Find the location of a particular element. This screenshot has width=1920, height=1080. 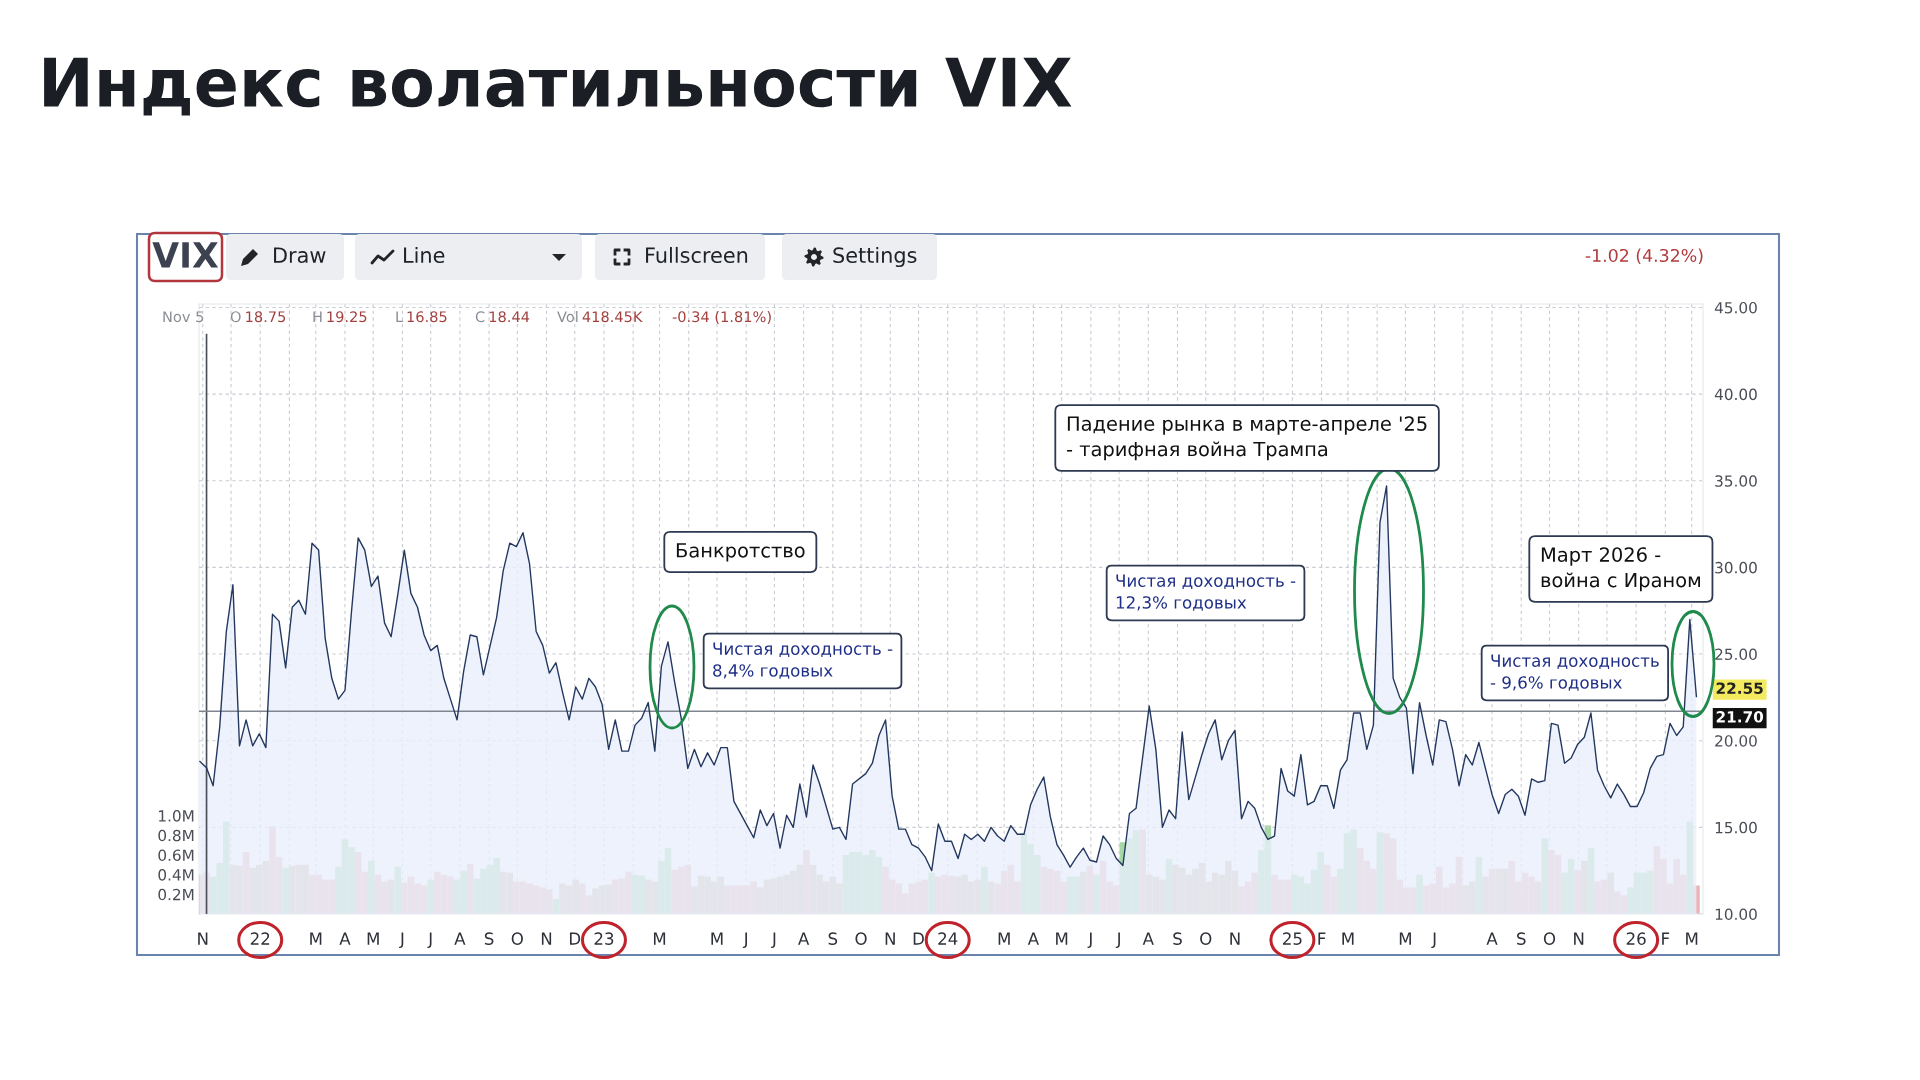

annotation: C is located at coordinates (480, 317).